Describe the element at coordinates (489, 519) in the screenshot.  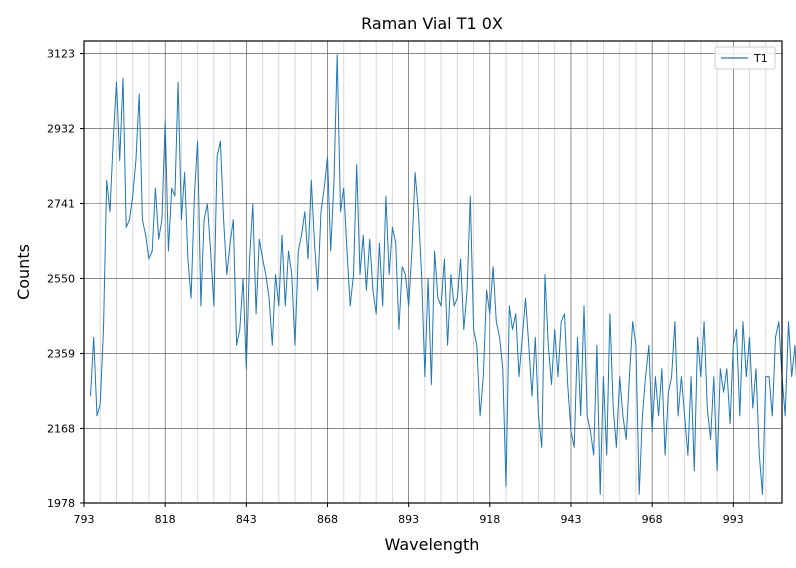
I see `x-tick-label: 918` at that location.